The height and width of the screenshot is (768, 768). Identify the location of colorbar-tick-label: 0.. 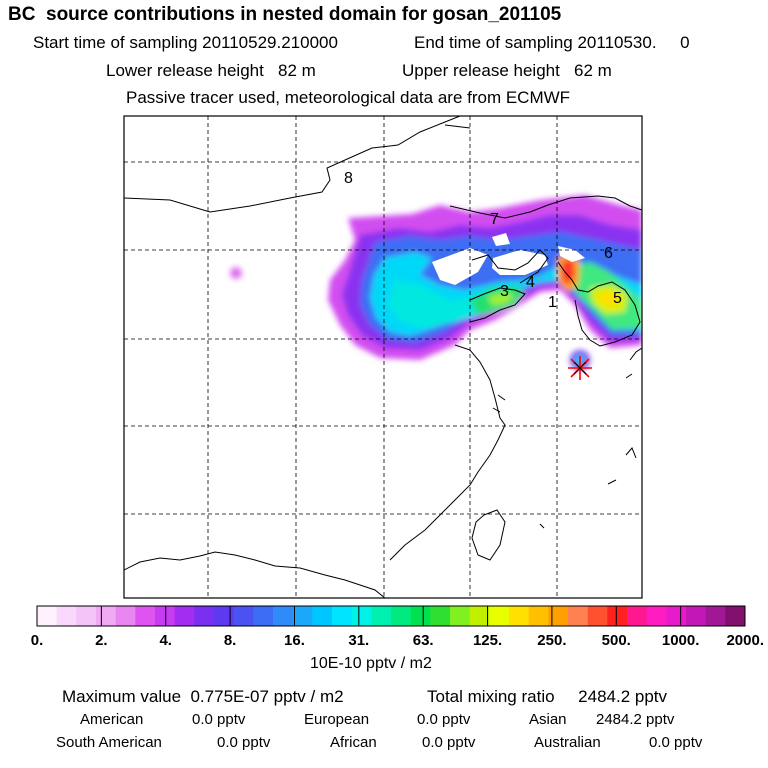
(37, 640).